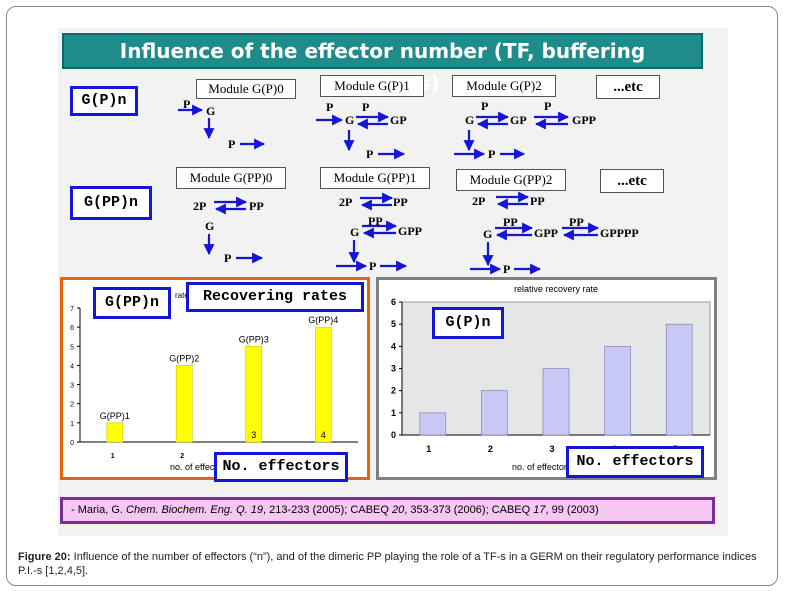 The height and width of the screenshot is (594, 786). What do you see at coordinates (375, 221) in the screenshot?
I see `pp1-pp-bind: PP` at bounding box center [375, 221].